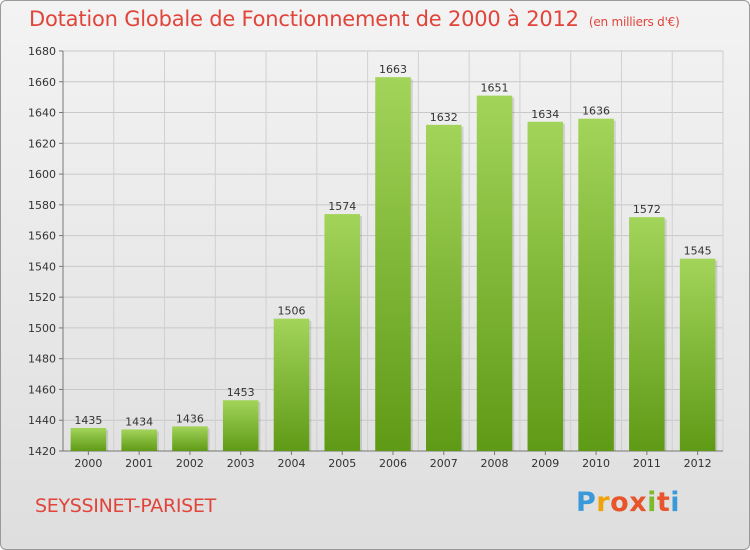 The height and width of the screenshot is (550, 750). Describe the element at coordinates (291, 311) in the screenshot. I see `value-label-2004: 1506` at that location.